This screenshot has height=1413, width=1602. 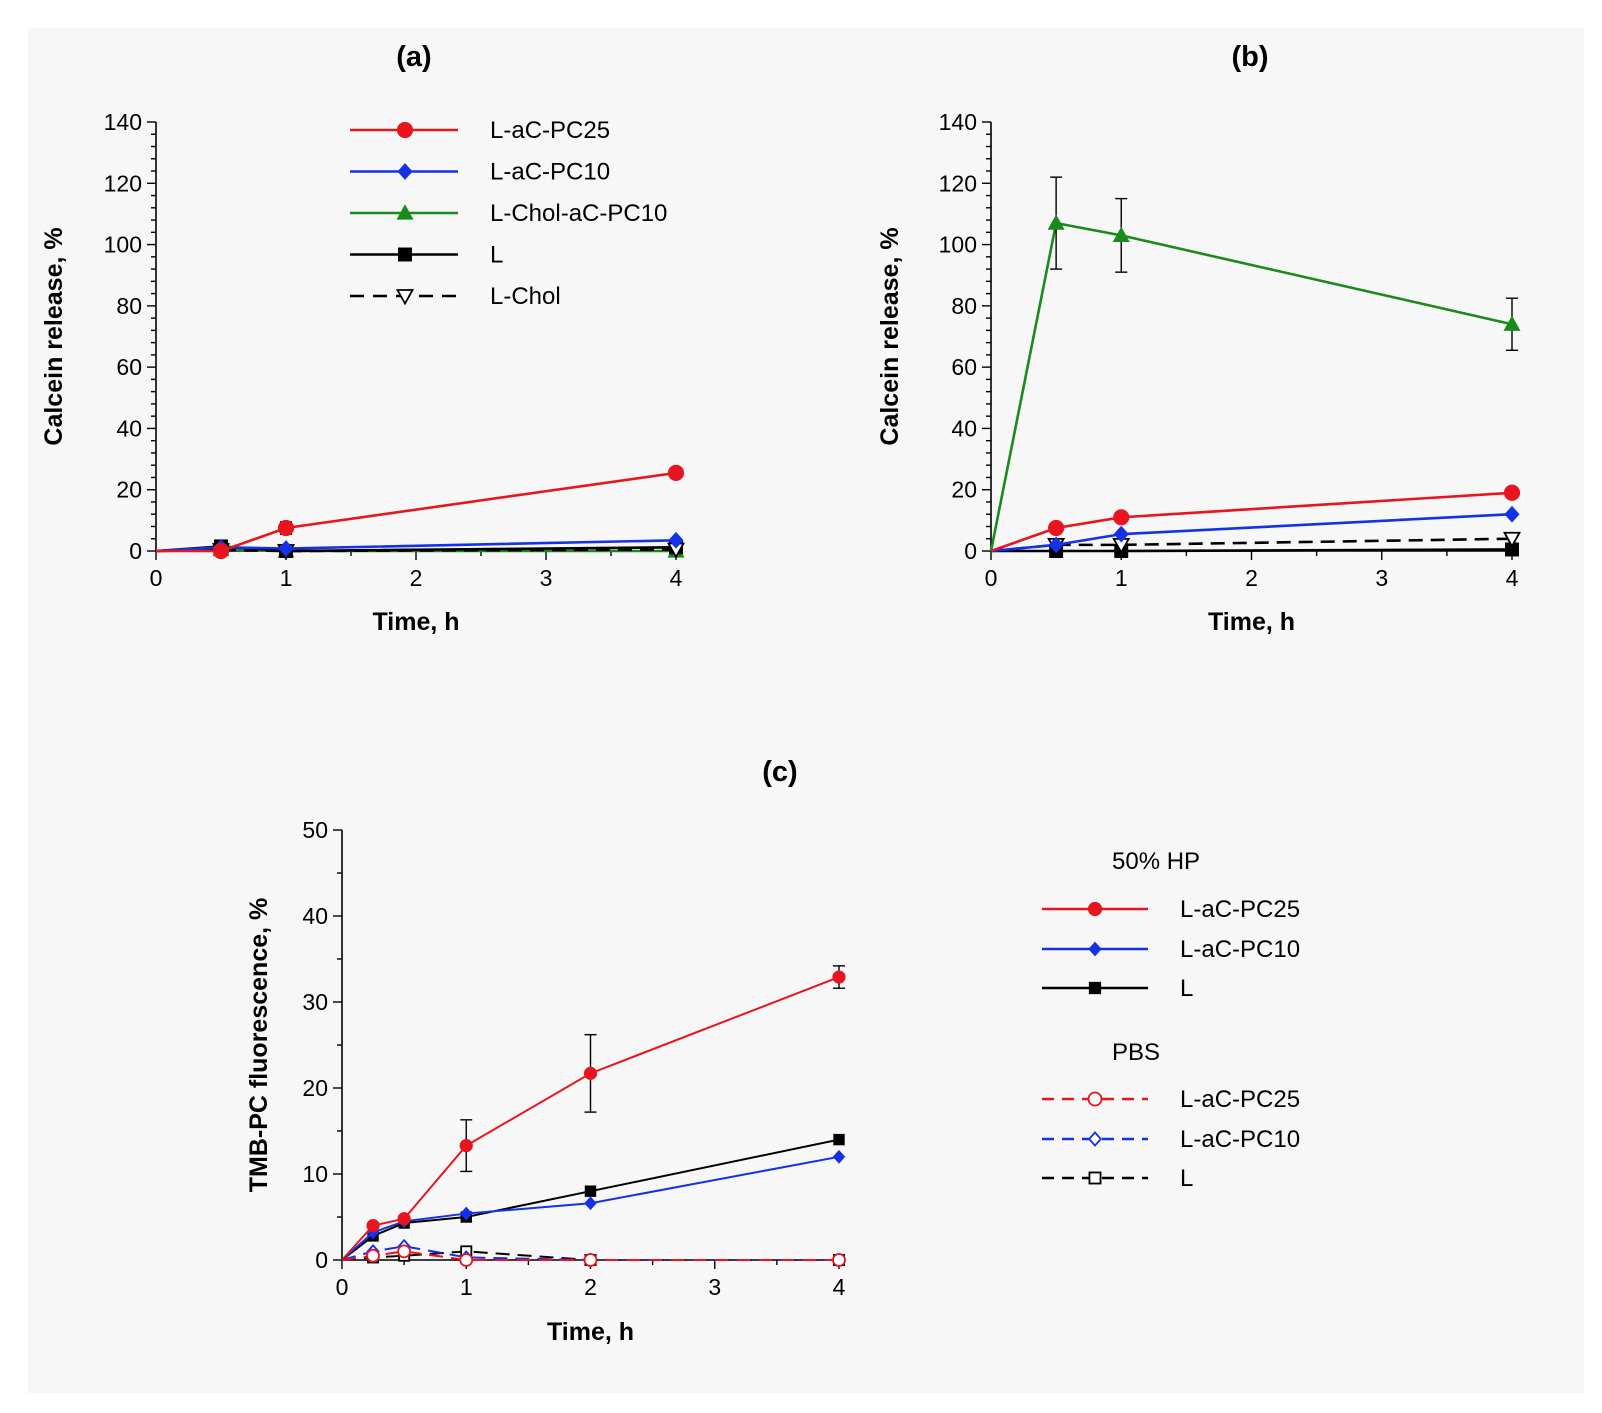 What do you see at coordinates (779, 772) in the screenshot?
I see `chart-title: (c)` at bounding box center [779, 772].